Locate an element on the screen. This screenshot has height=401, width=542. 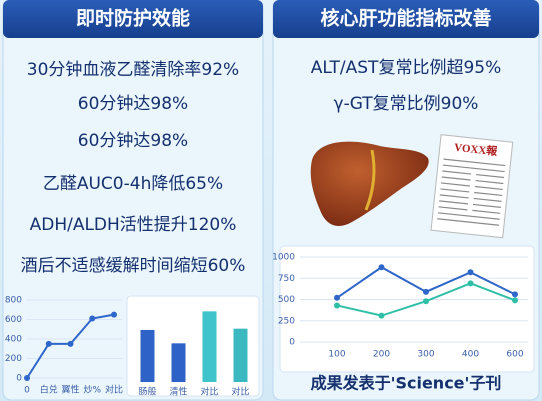
liver-vessel is located at coordinates (370, 180).